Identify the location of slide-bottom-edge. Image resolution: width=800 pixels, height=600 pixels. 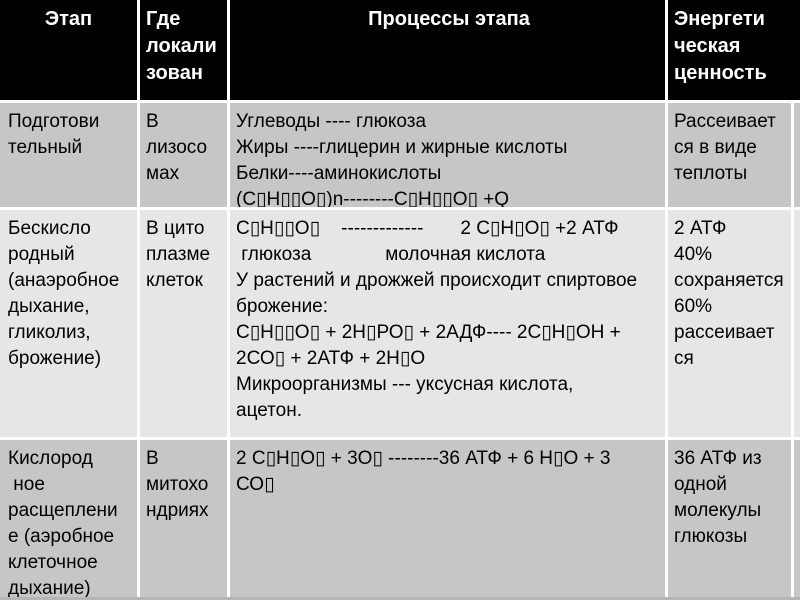
(400, 598).